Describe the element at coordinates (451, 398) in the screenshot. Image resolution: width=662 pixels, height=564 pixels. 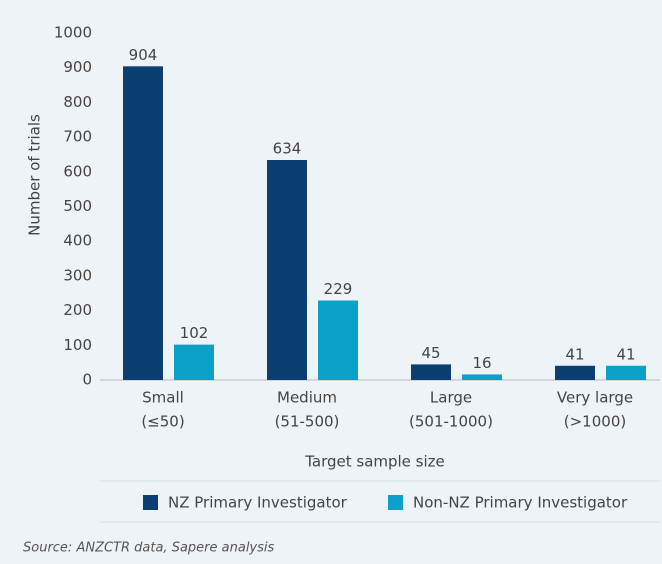
I see `x-tick-label: Large` at that location.